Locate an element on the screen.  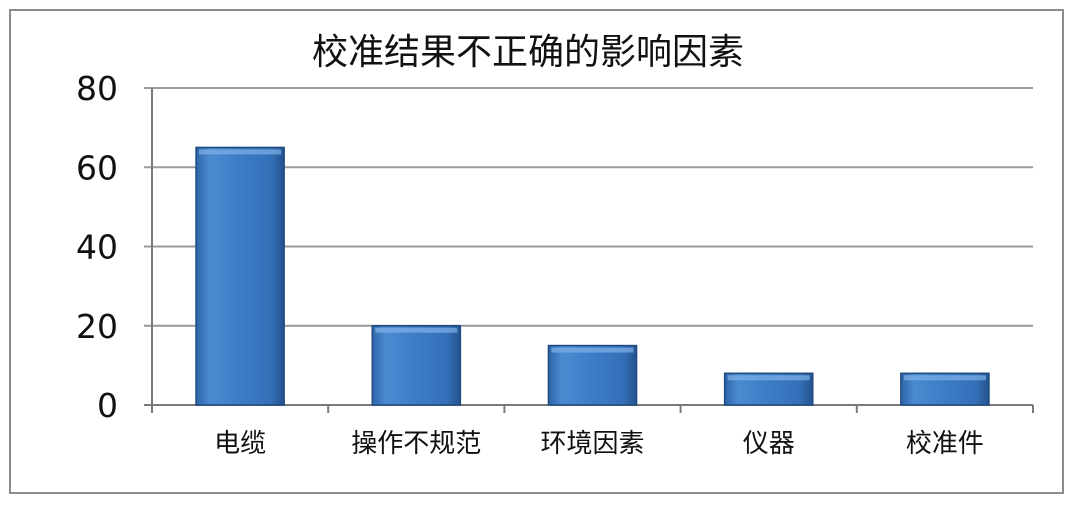
chart-title: 校准结果不正确的影响因素 is located at coordinates (528, 52).